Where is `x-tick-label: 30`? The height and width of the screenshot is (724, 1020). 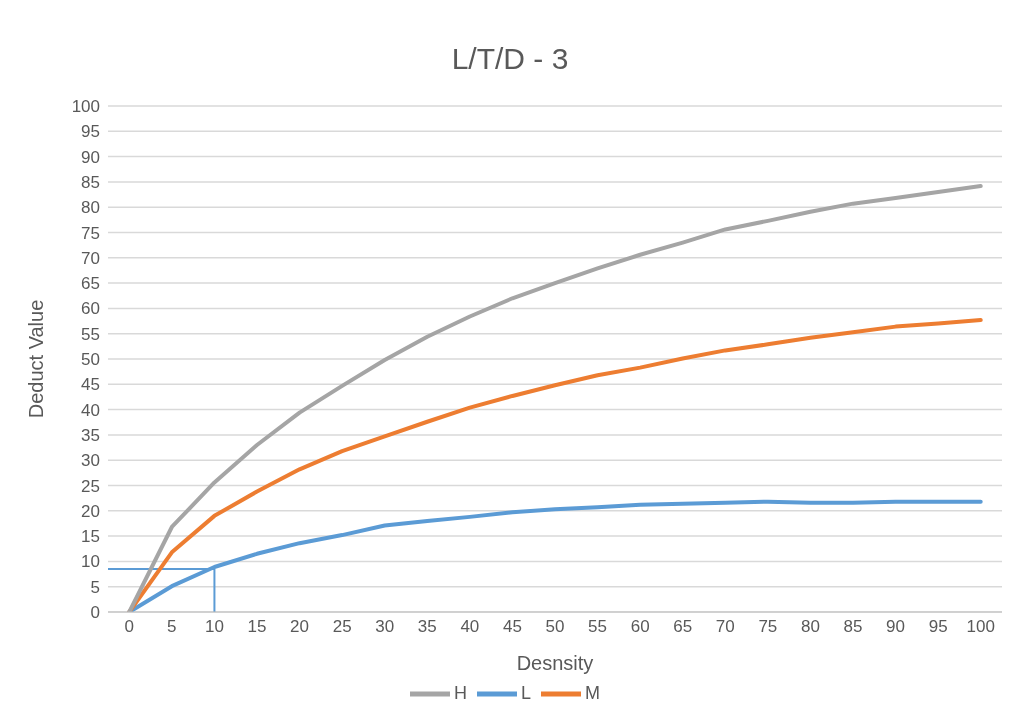 x-tick-label: 30 is located at coordinates (385, 627).